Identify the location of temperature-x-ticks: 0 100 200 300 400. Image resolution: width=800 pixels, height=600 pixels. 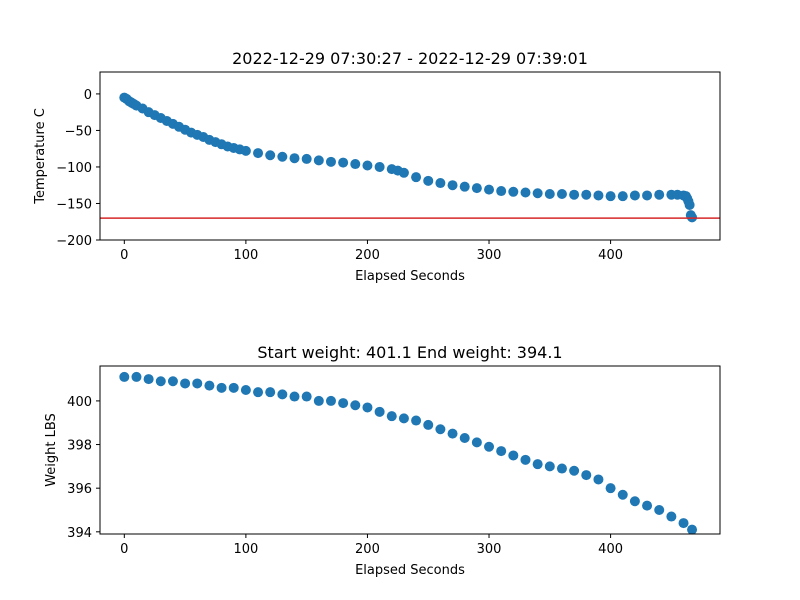
(371, 251).